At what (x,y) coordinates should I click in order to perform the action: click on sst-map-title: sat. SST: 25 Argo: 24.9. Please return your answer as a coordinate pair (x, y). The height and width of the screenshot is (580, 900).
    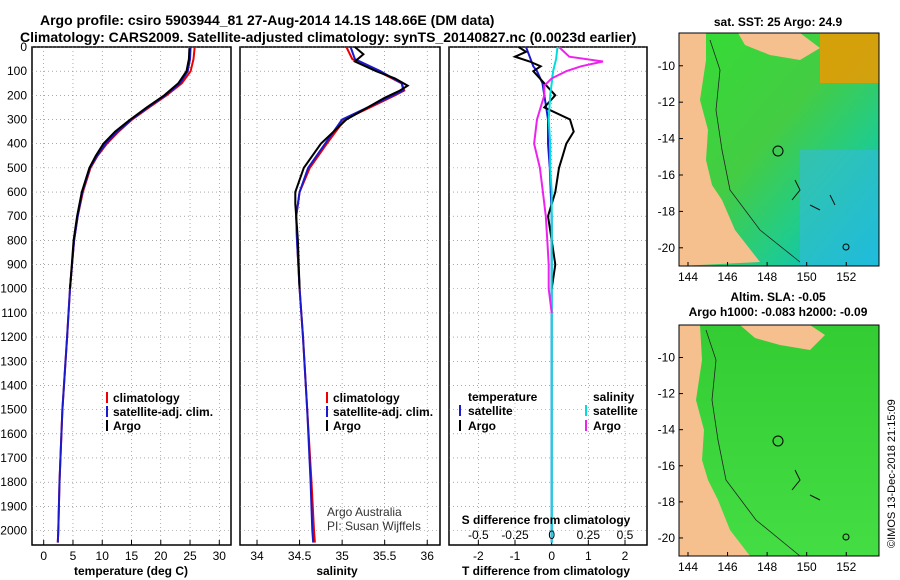
    Looking at the image, I should click on (778, 22).